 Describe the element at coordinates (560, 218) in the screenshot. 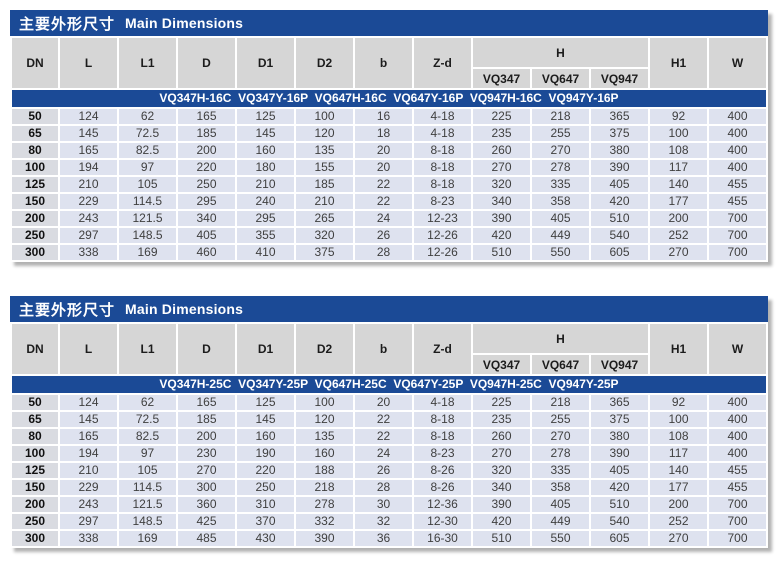

I see `value-cell: 405` at that location.